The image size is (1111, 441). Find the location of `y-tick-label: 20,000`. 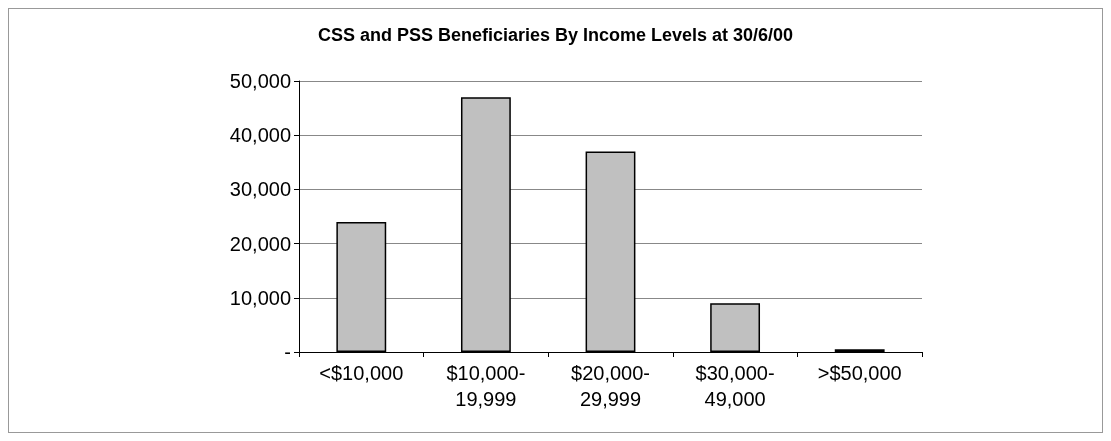

y-tick-label: 20,000 is located at coordinates (260, 243).